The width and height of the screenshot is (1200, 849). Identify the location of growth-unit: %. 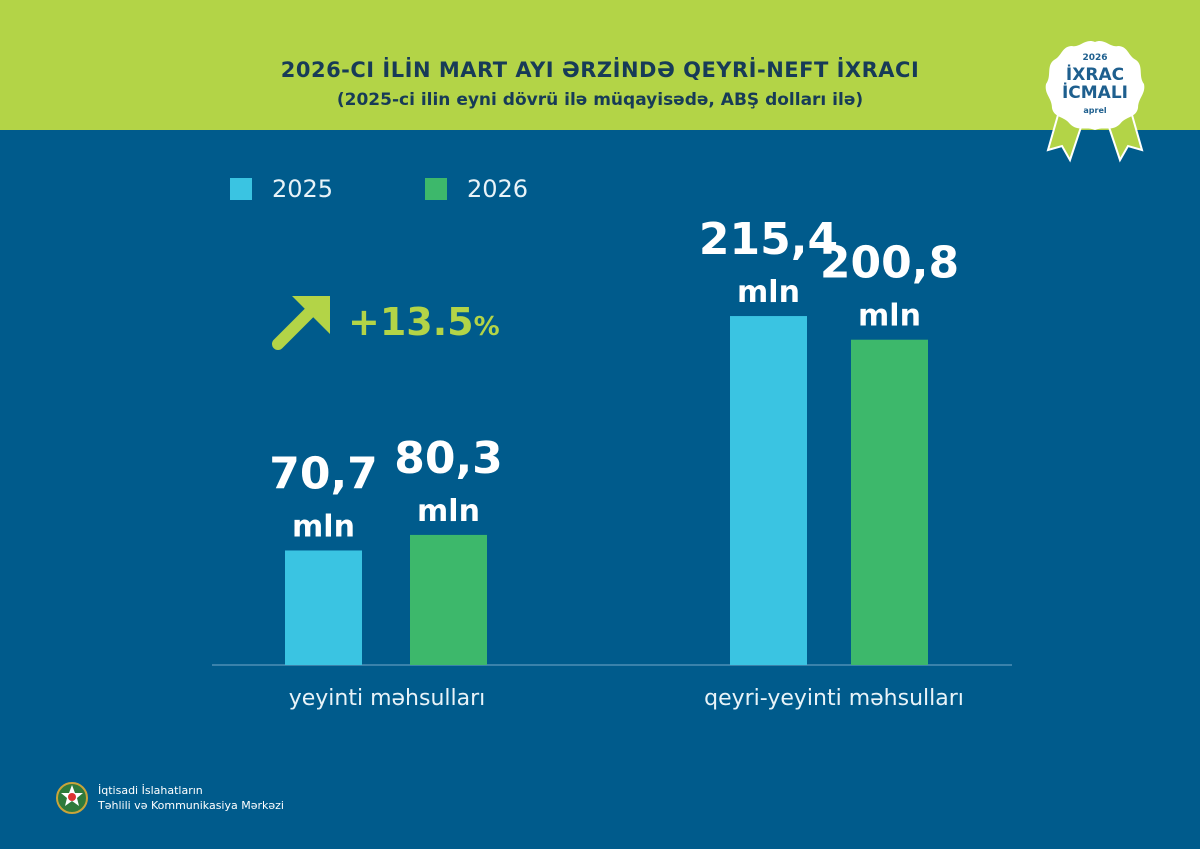
(486, 327).